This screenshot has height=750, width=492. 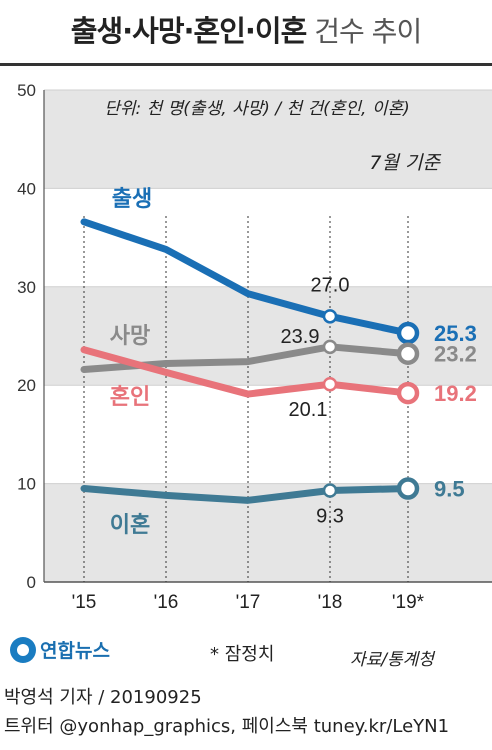 I want to click on chart-title-main: 출생·사망·혼인·이혼, so click(x=188, y=31).